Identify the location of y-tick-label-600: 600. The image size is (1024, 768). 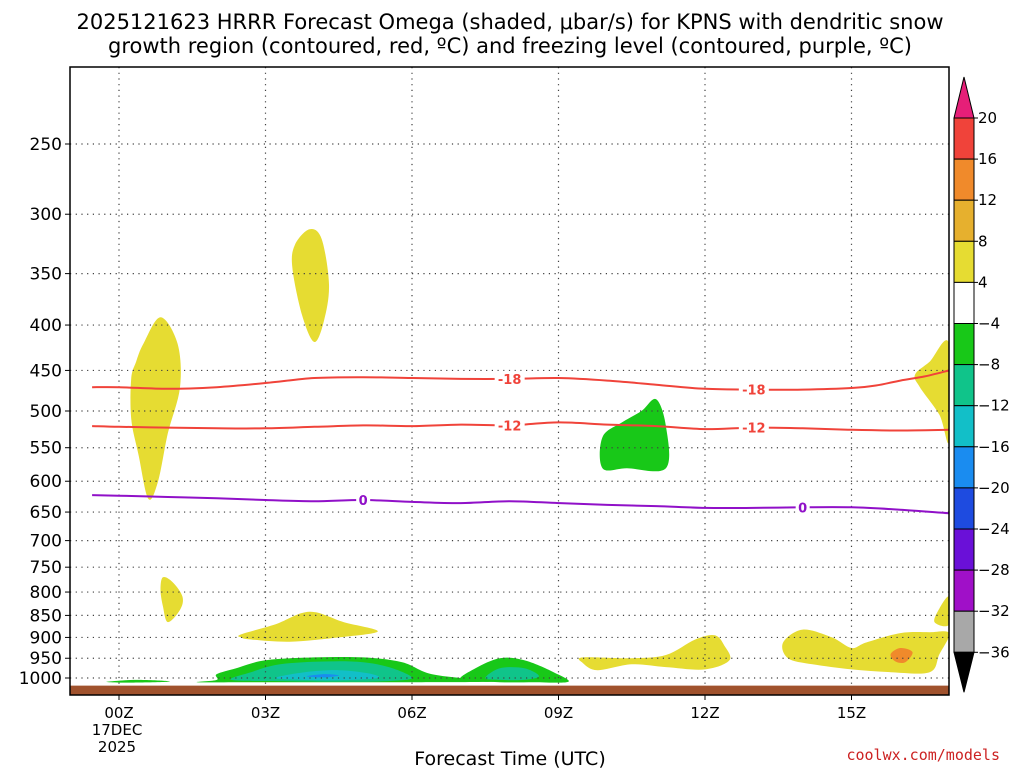
(46, 482).